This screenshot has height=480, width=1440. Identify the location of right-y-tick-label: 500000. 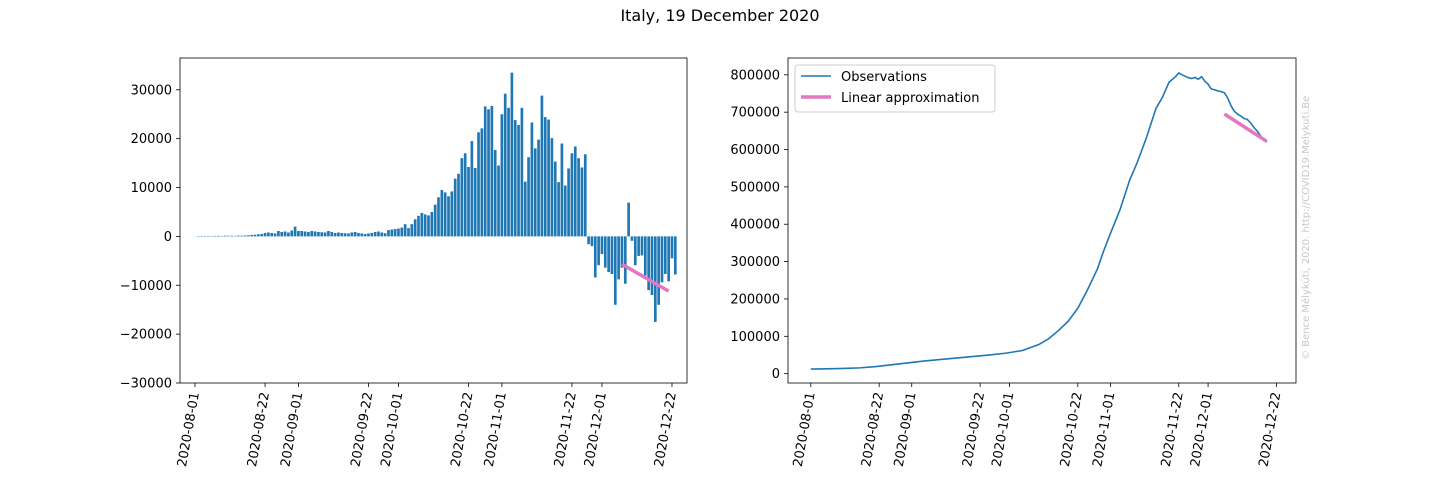
(755, 187).